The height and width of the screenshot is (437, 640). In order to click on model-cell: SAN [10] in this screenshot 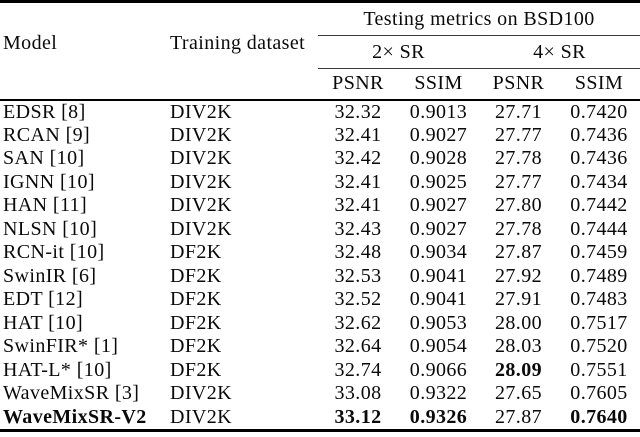, I will do `click(44, 158)`.